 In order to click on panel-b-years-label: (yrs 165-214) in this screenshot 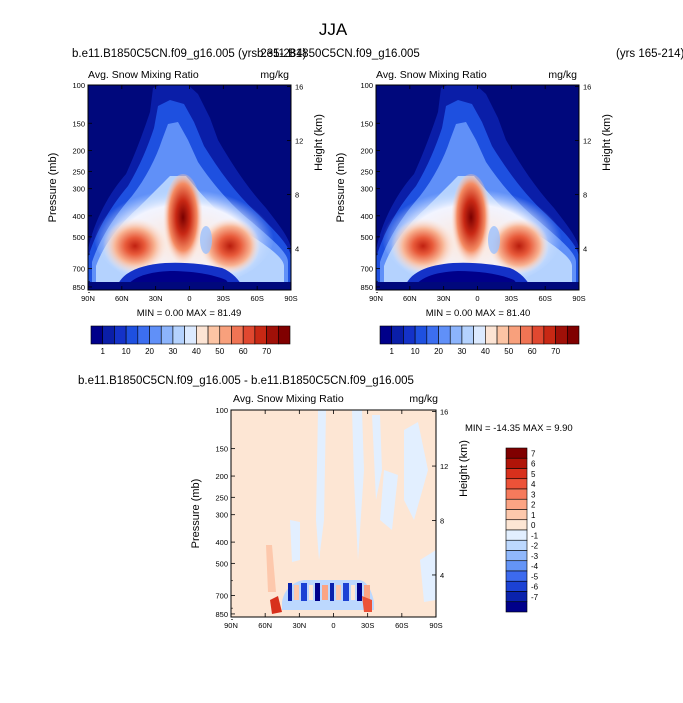, I will do `click(649, 54)`.